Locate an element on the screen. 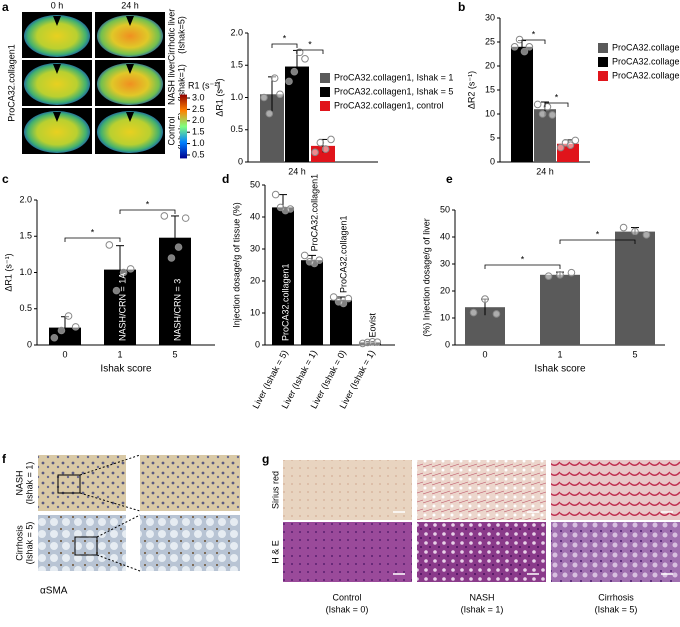 The width and height of the screenshot is (680, 627). y-tick-label: 2.0 is located at coordinates (236, 32).